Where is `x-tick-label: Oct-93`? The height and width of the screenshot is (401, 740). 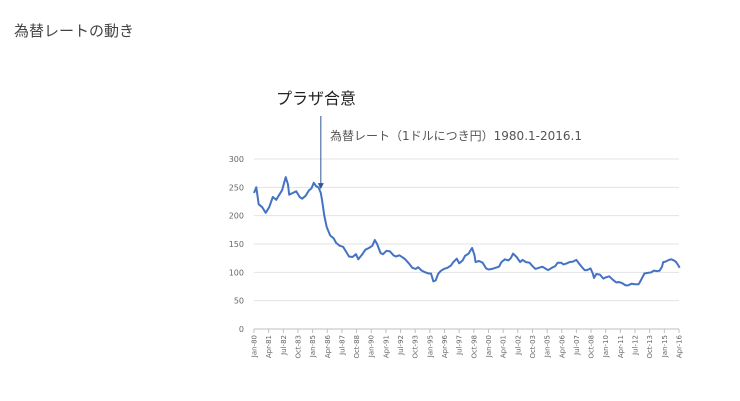 x-tick-label: Oct-93 is located at coordinates (416, 347).